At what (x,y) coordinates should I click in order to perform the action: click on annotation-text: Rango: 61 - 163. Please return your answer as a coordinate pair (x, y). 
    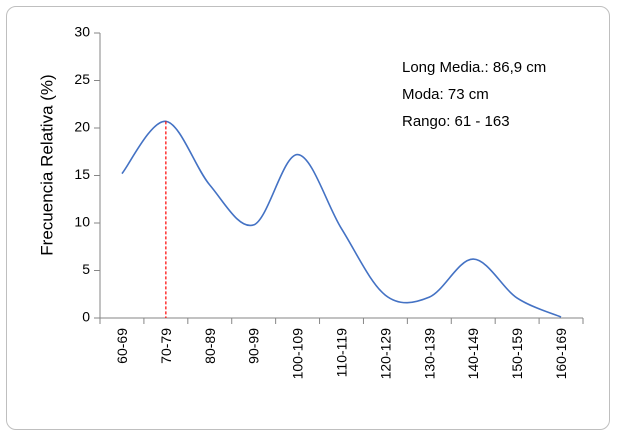
    Looking at the image, I should click on (456, 121).